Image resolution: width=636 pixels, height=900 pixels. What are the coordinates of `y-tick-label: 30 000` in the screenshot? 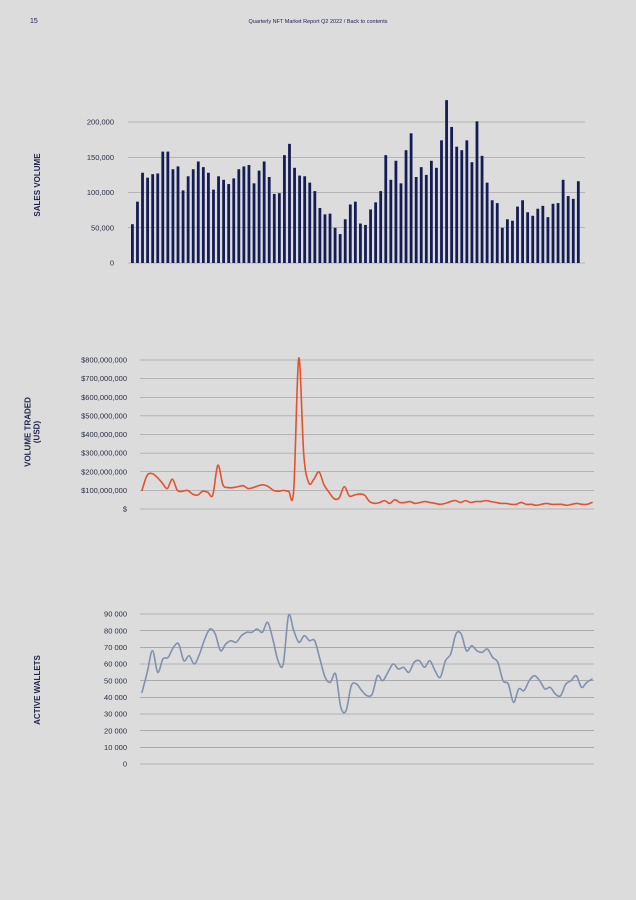 It's located at (115, 714).